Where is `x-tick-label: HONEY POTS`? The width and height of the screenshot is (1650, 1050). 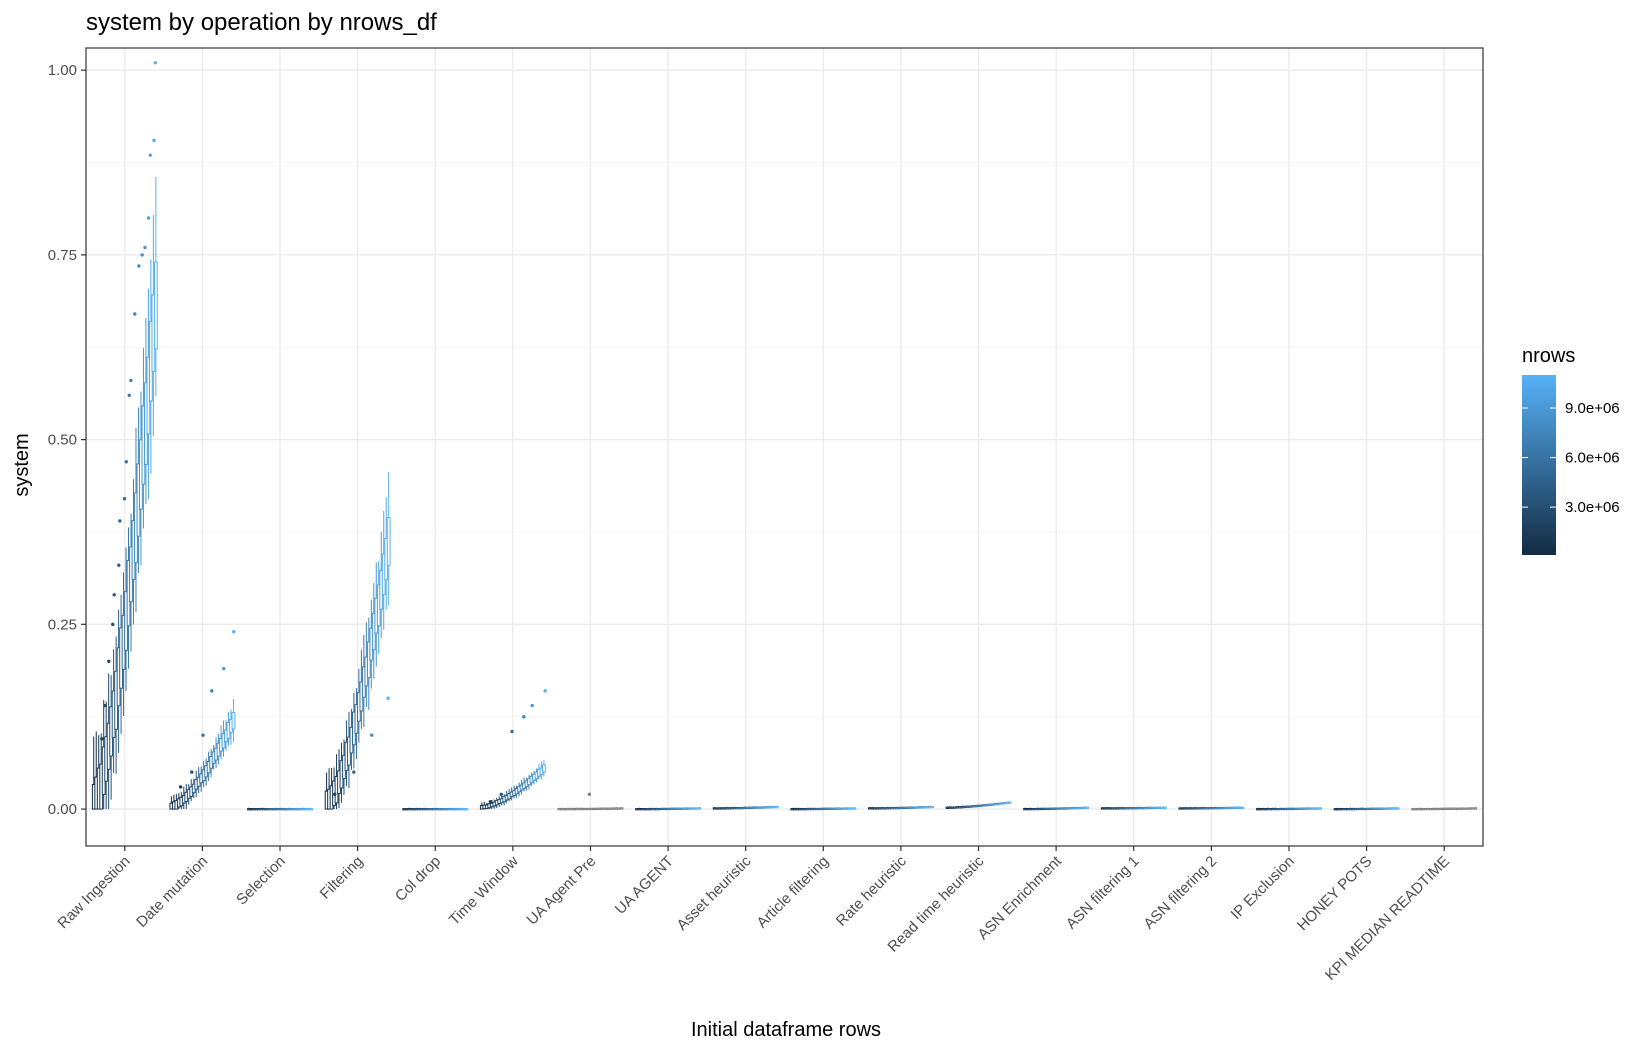
x-tick-label: HONEY POTS is located at coordinates (1334, 893).